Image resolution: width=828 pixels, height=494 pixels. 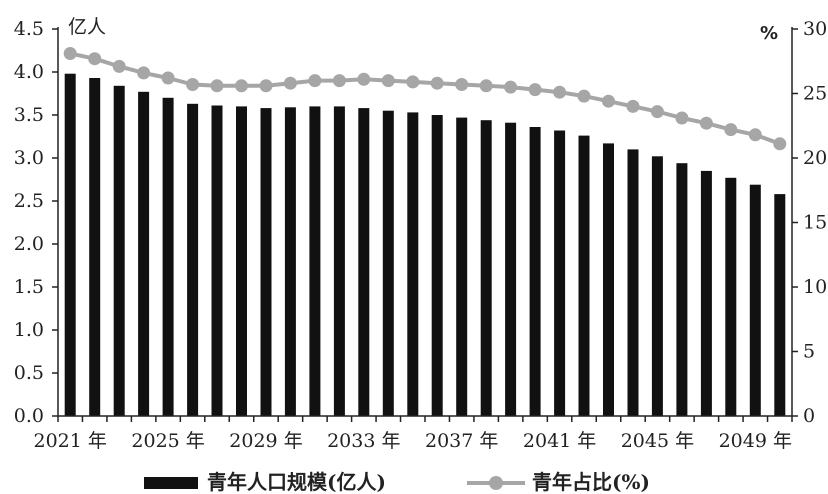 What do you see at coordinates (413, 264) in the screenshot?
I see `bar-2035` at bounding box center [413, 264].